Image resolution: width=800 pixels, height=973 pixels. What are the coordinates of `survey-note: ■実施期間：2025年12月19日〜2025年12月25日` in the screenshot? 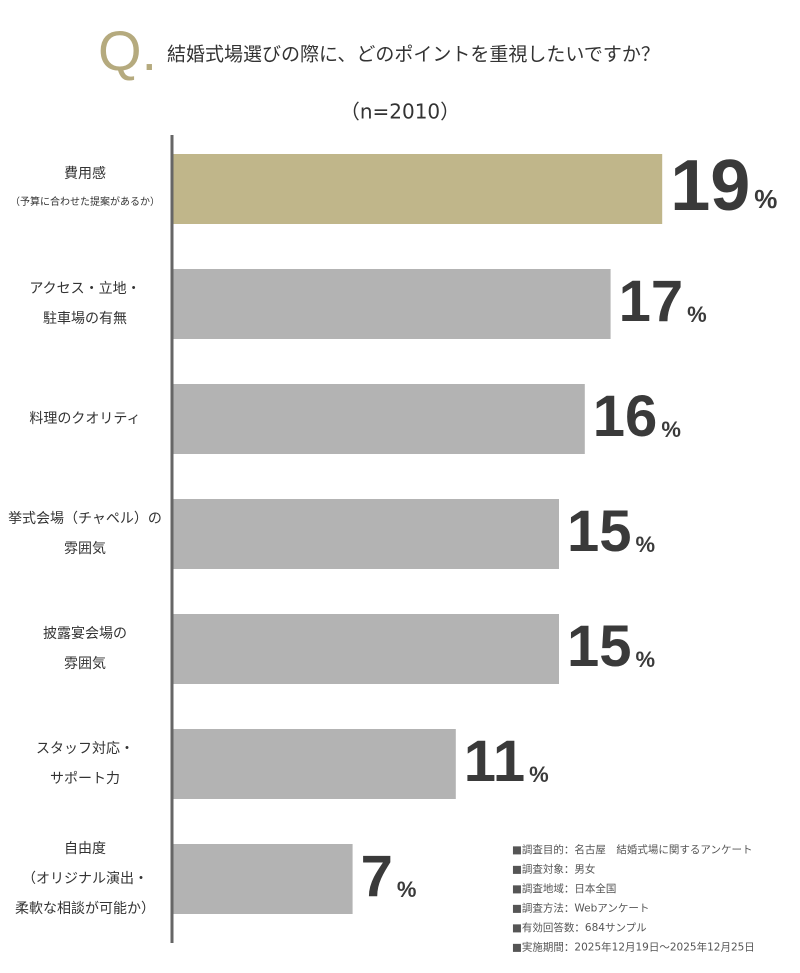 It's located at (633, 947).